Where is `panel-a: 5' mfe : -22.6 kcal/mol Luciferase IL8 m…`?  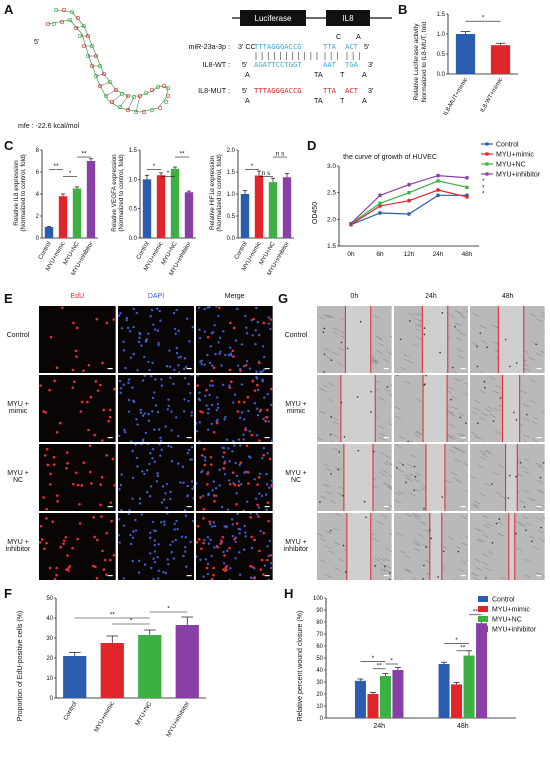
panel-a: 5' mfe : -22.6 kcal/mol Luciferase IL8 m… is located at coordinates (205, 68).